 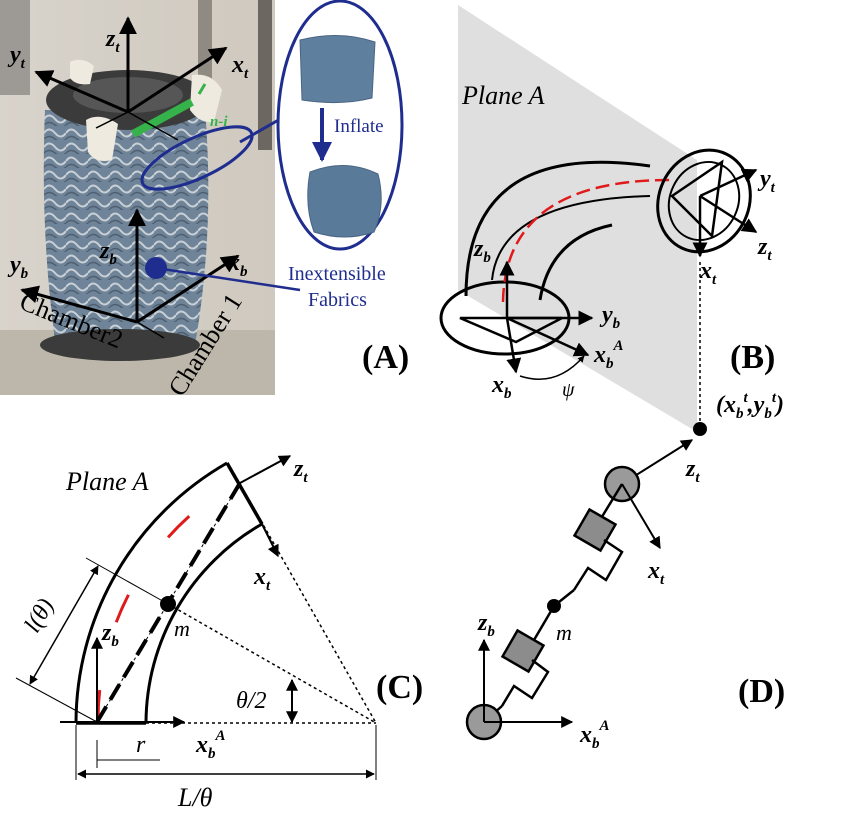 I want to click on tube-inner-wall, so click(x=575, y=262).